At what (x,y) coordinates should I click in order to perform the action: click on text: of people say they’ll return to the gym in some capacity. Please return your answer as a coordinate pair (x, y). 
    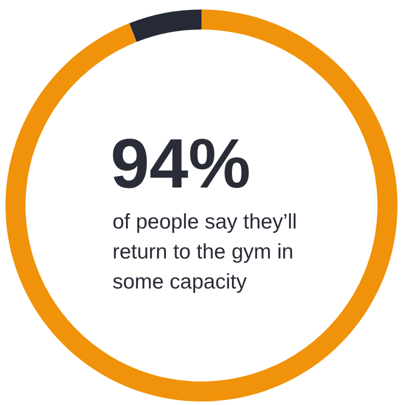
    Looking at the image, I should click on (204, 252).